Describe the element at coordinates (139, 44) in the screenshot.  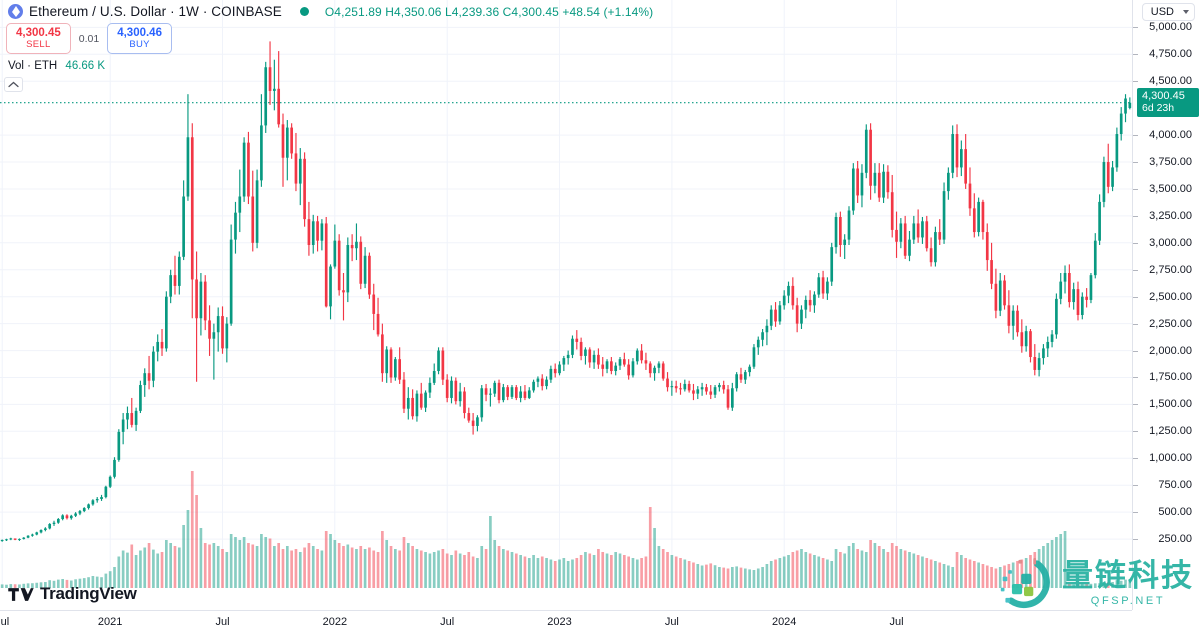
I see `buy-label: BUY` at that location.